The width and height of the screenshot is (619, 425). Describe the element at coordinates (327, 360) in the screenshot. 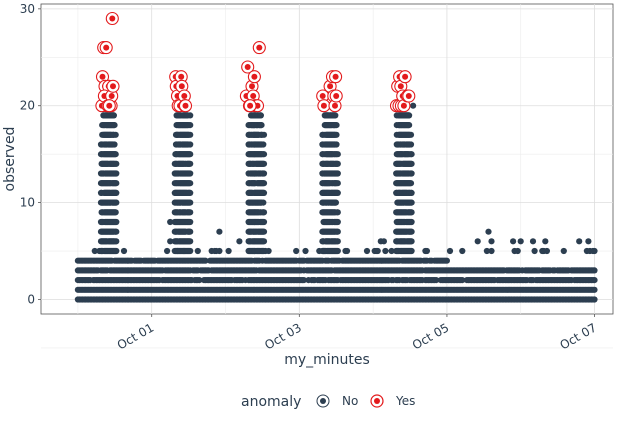

I see `x-axis-title: my_minutes` at that location.